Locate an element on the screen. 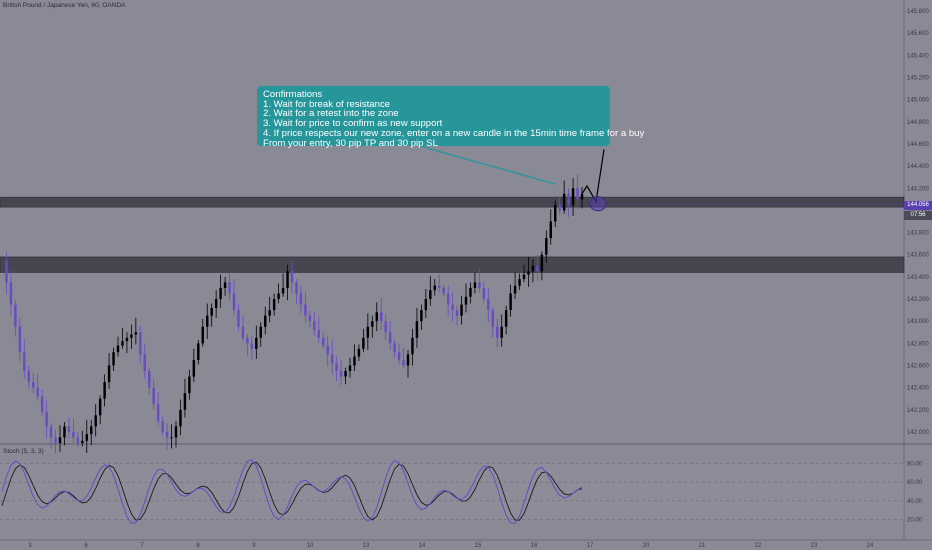  callout-line-title: Confirmations is located at coordinates (293, 94).